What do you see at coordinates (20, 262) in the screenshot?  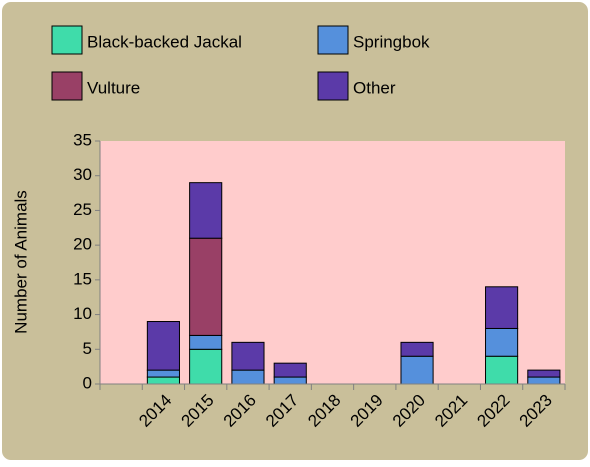 I see `y-axis-label: Number of Animals` at bounding box center [20, 262].